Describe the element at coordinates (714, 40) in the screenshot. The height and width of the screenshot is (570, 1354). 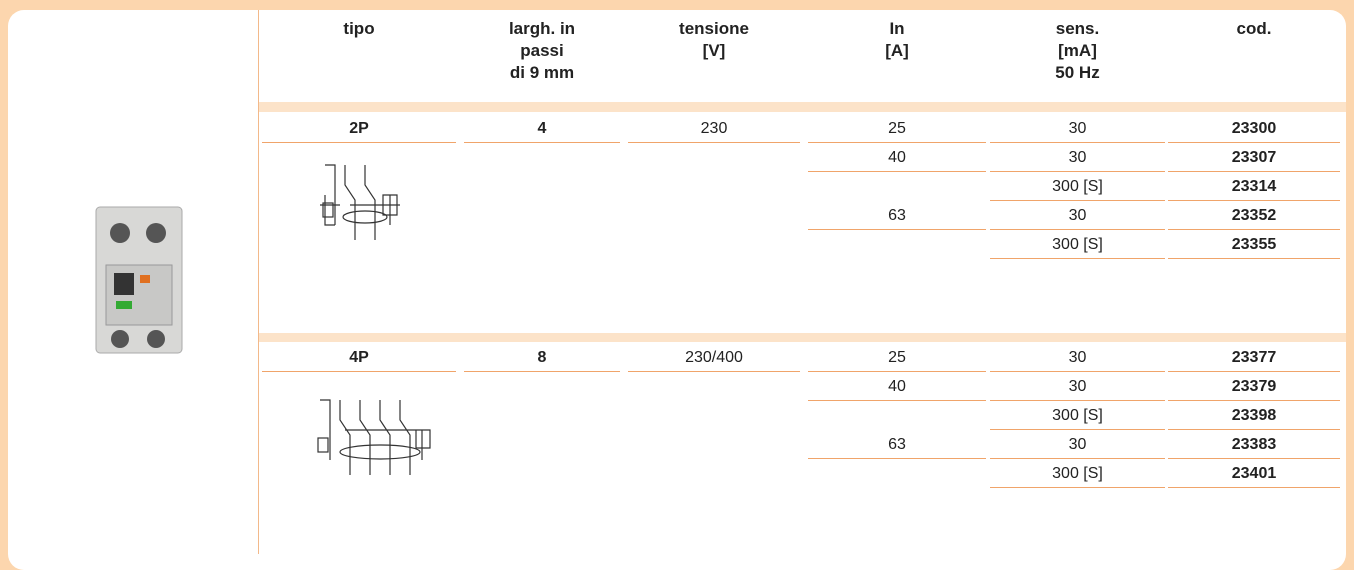
I see `header-cell: tensione [V]` at that location.